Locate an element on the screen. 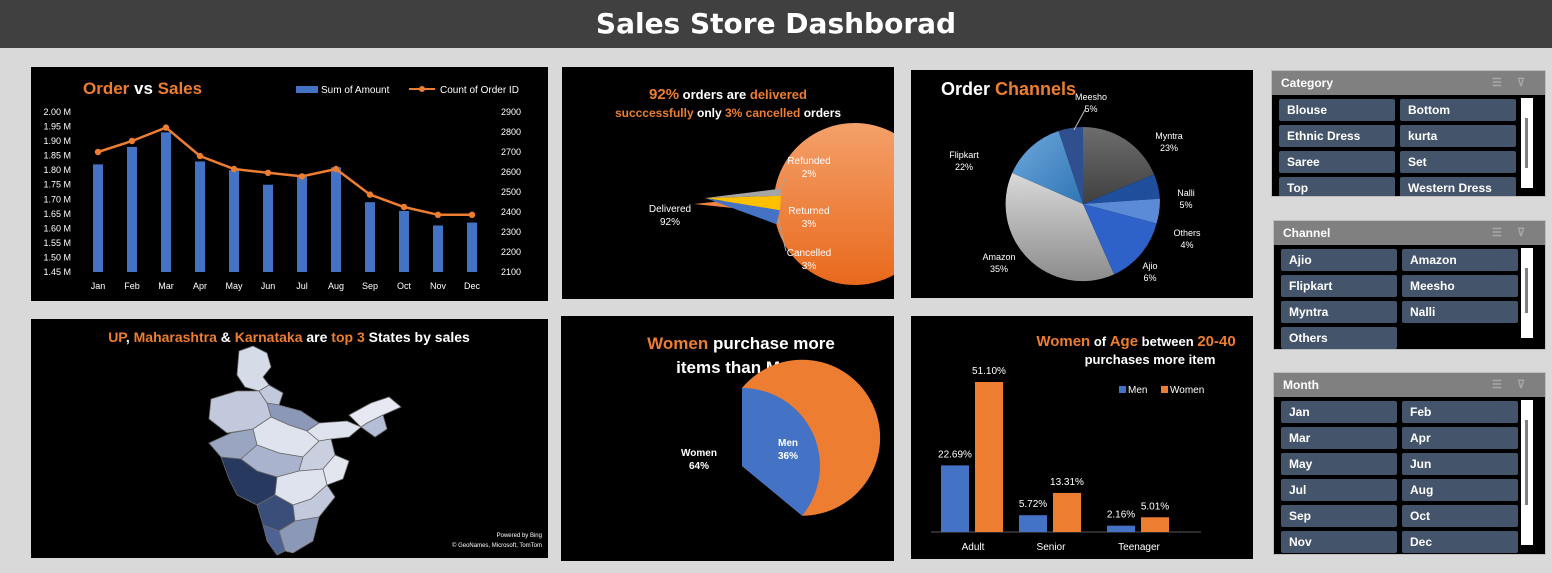 This screenshot has height=573, width=1552. women-value-label: 13.31% is located at coordinates (1067, 482).